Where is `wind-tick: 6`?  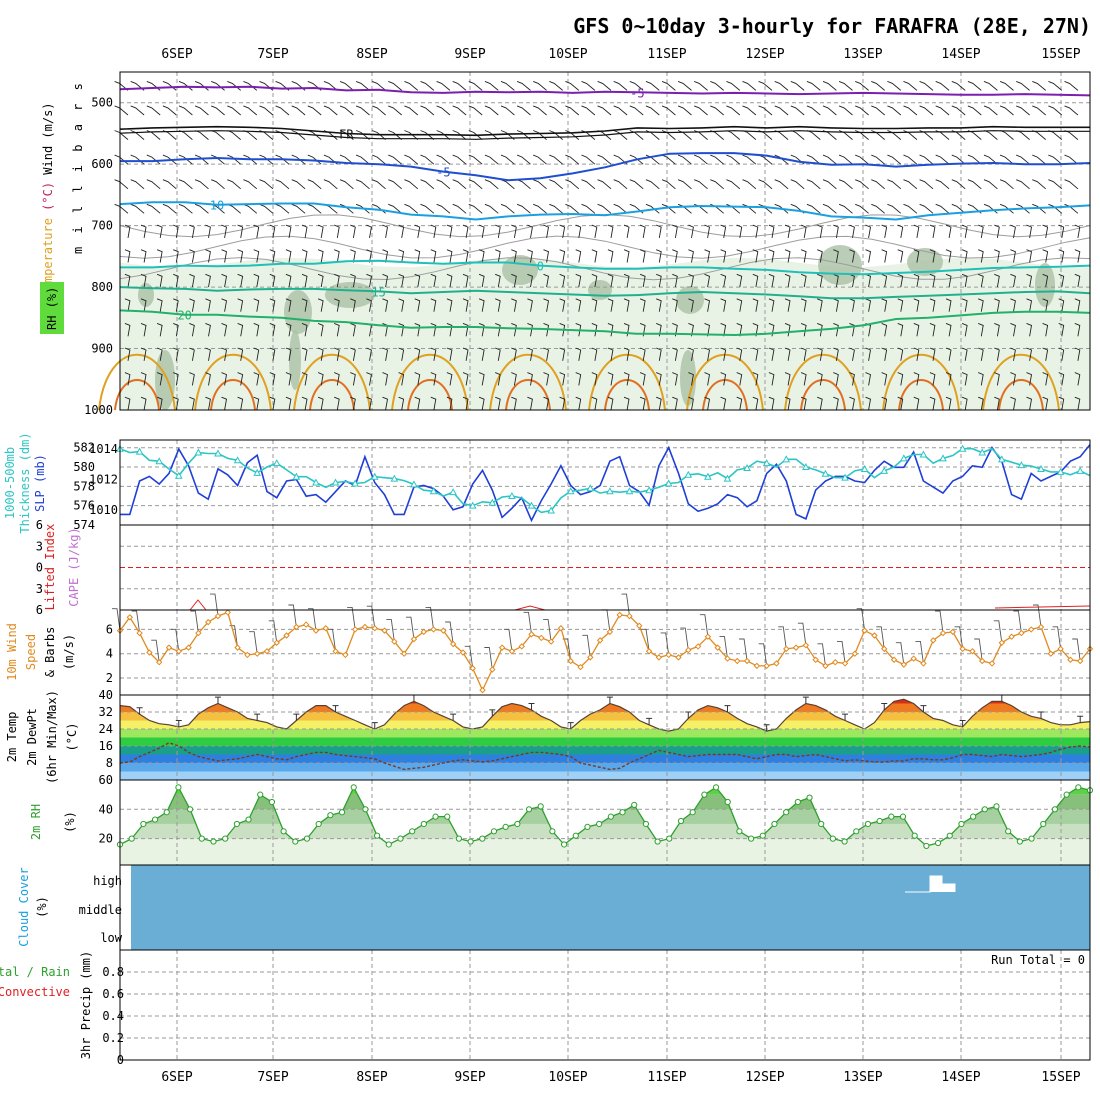
wind-tick: 6 is located at coordinates (109, 629).